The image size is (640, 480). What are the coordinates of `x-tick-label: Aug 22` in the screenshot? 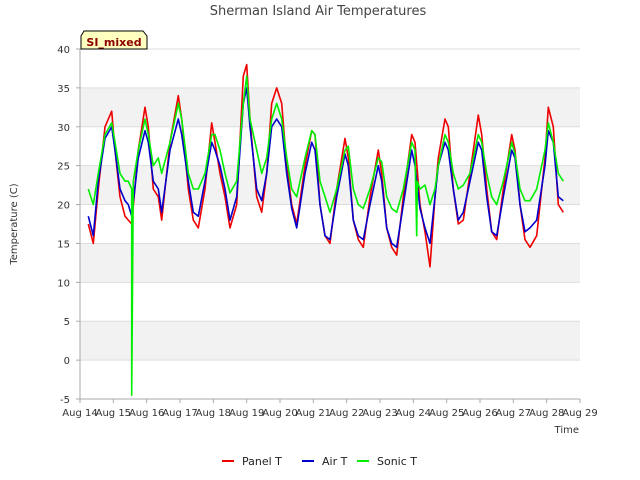 It's located at (346, 413).